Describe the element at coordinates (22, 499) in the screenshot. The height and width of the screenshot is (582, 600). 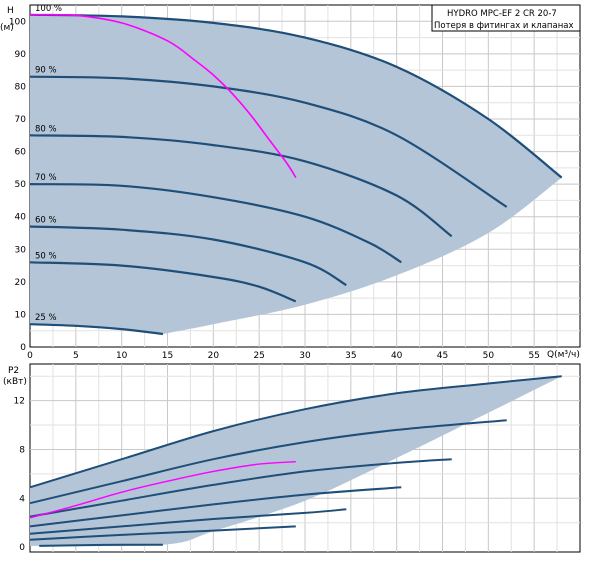
I see `power-tick-label: 4` at that location.